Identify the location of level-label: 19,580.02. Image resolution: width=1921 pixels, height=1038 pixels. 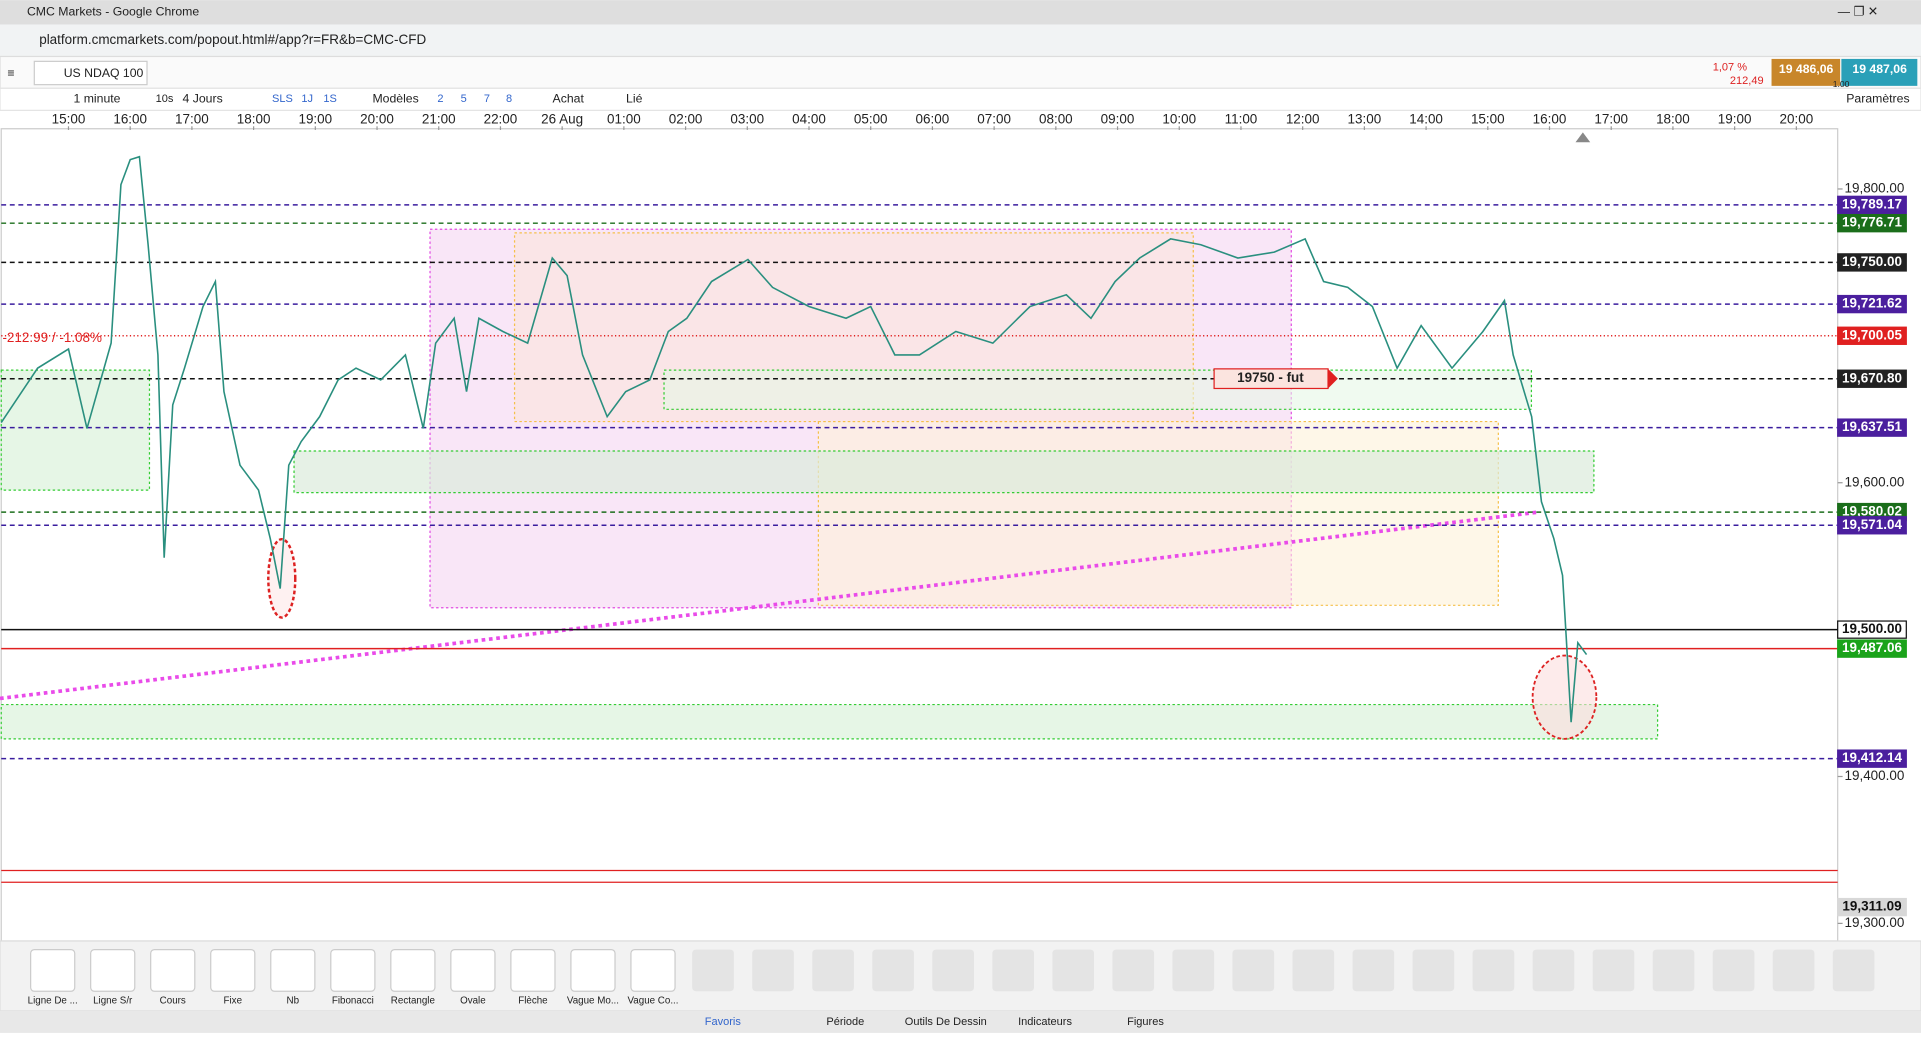
(1872, 511).